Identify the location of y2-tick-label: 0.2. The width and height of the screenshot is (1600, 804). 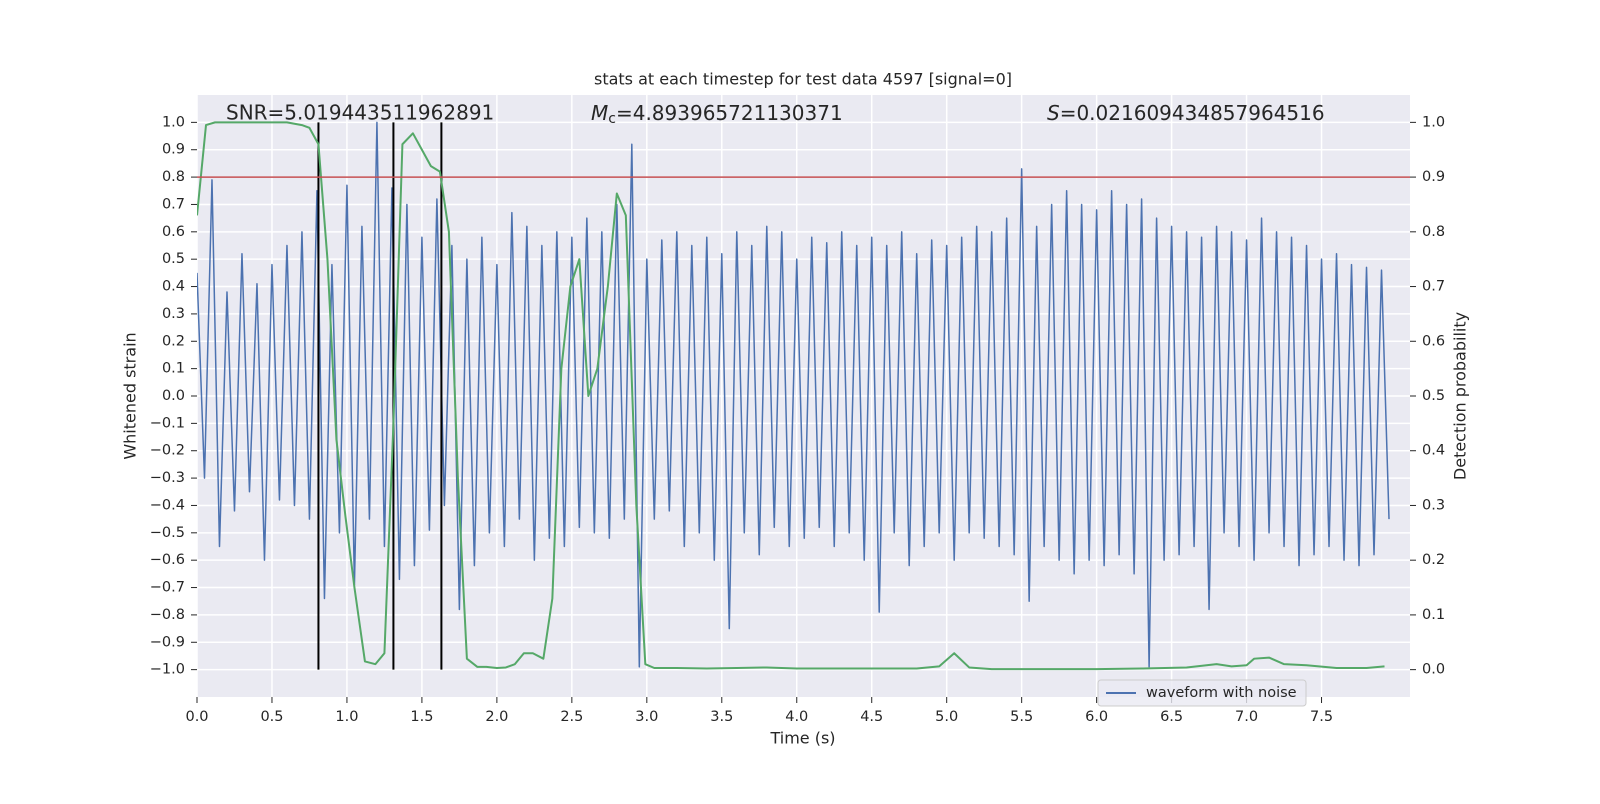
(1433, 560).